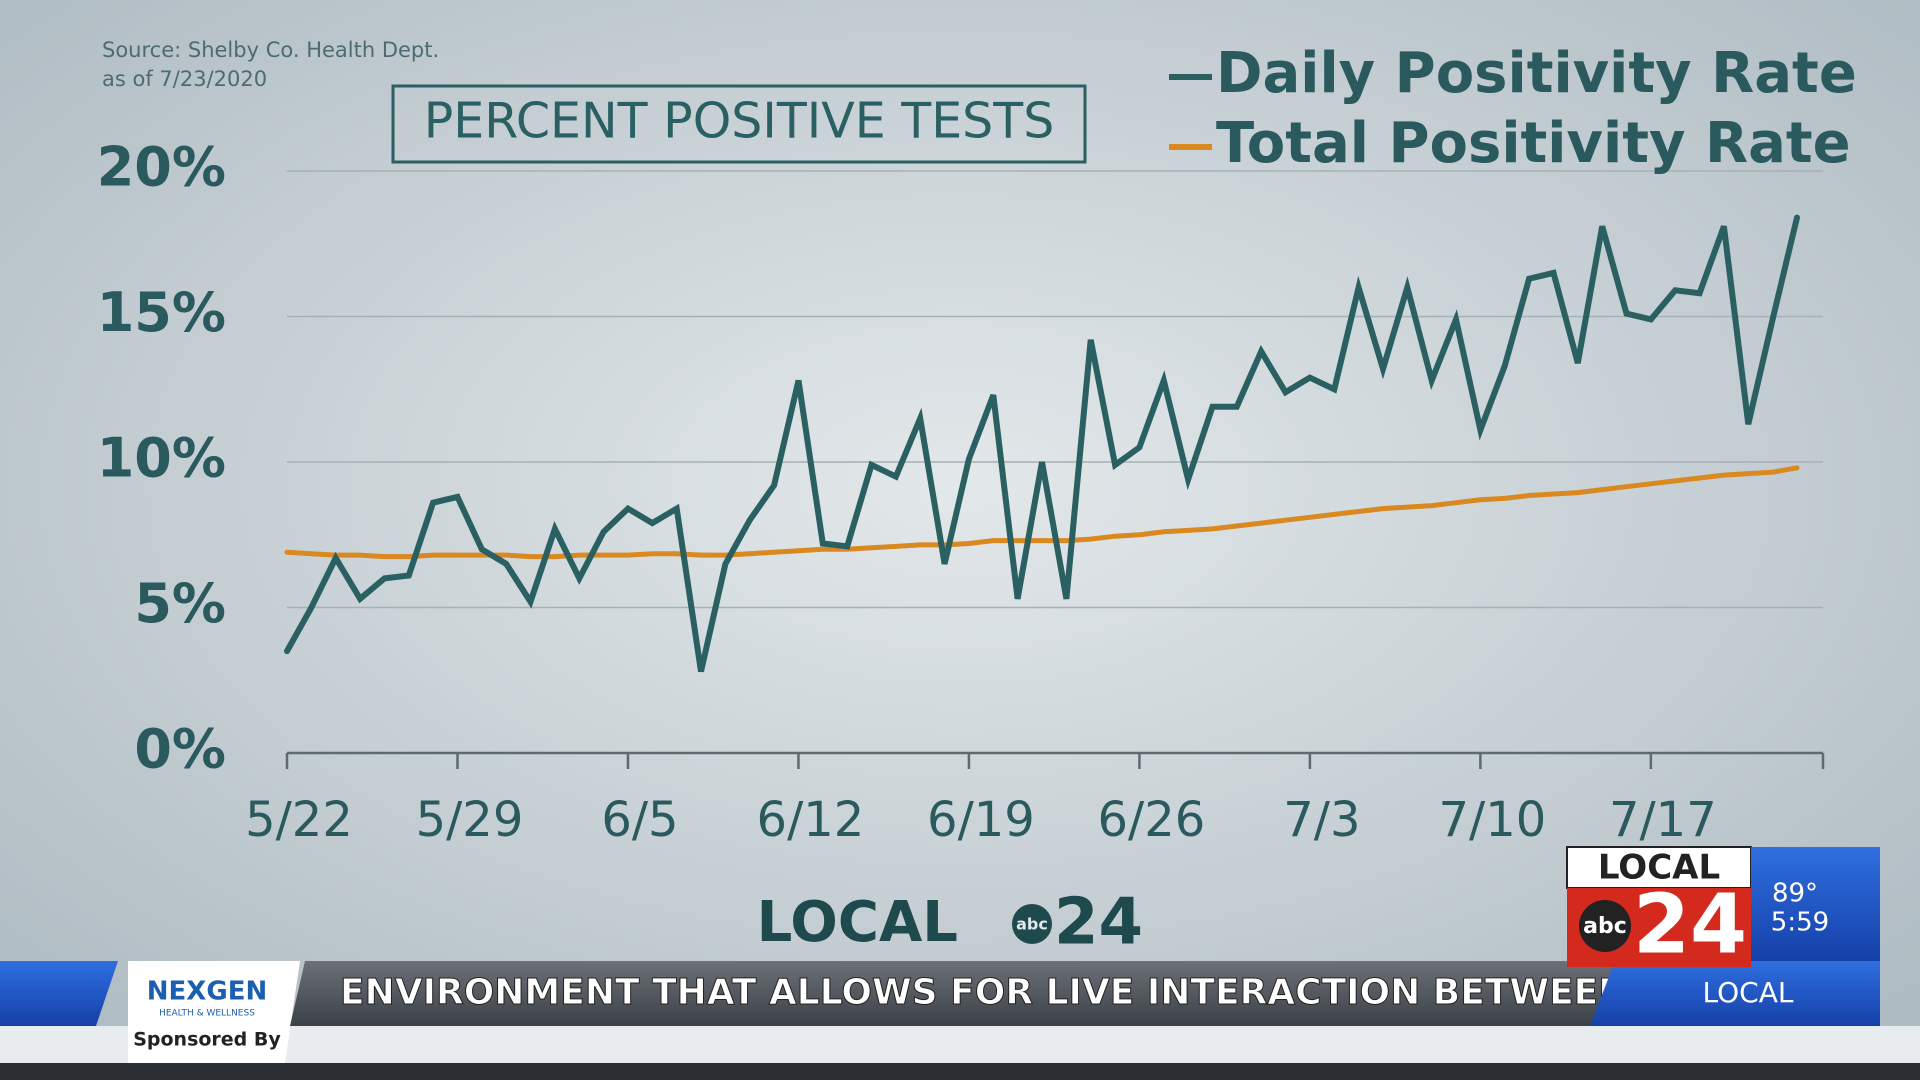 This screenshot has width=1920, height=1080. I want to click on ticker-bar, so click(952, 993).